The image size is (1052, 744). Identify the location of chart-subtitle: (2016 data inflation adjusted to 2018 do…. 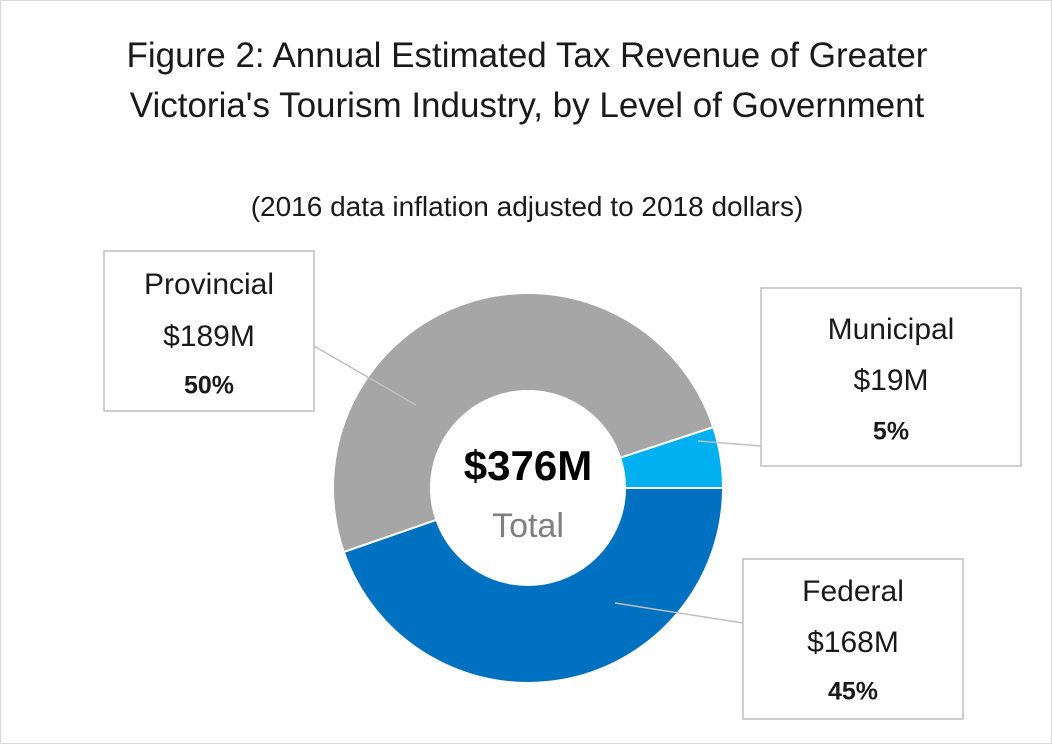
(527, 206).